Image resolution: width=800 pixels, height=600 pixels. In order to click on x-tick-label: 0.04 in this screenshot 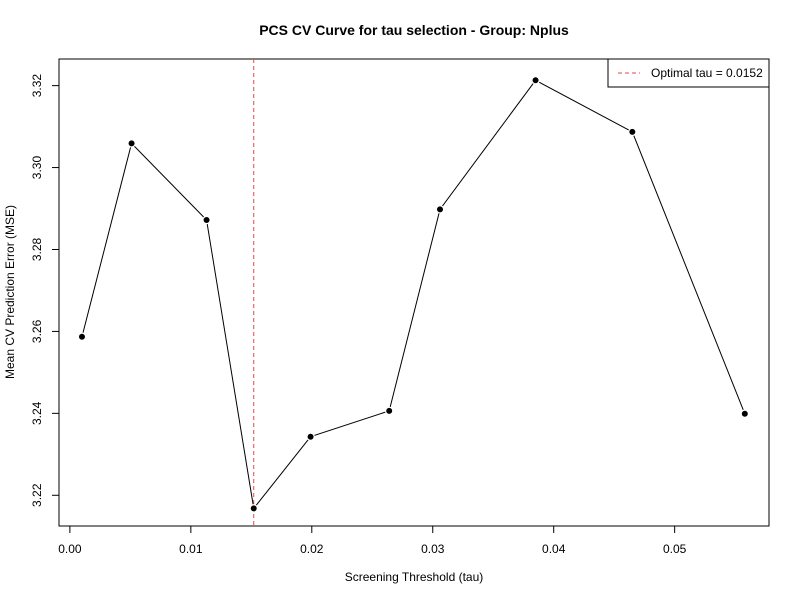, I will do `click(554, 549)`.